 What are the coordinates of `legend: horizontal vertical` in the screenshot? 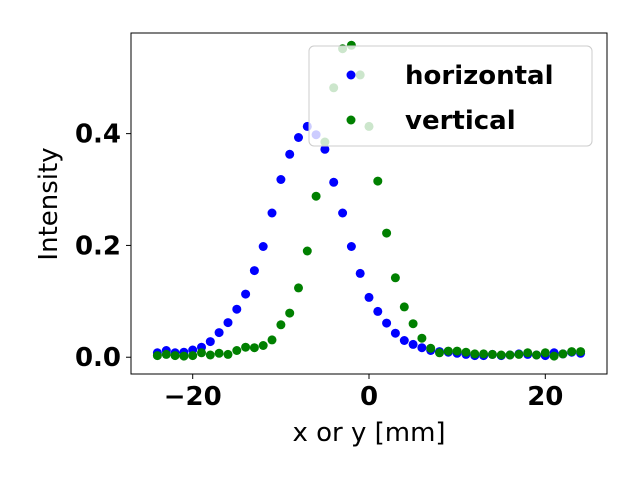 It's located at (450, 96).